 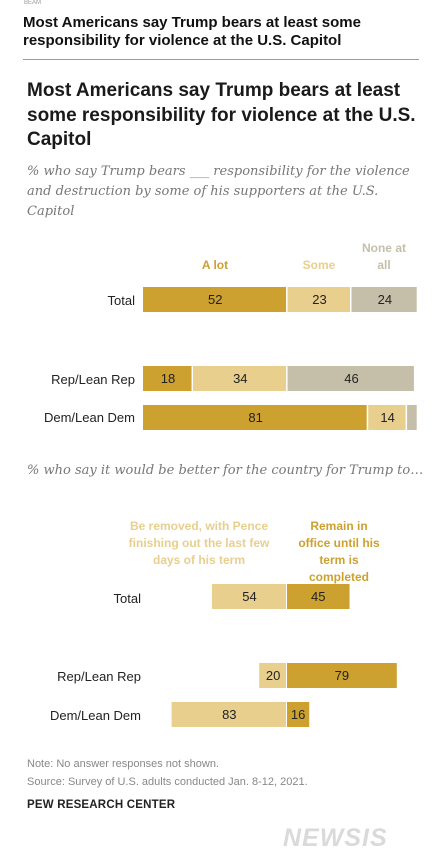 What do you see at coordinates (121, 300) in the screenshot?
I see `chart1-row-label-total: Total` at bounding box center [121, 300].